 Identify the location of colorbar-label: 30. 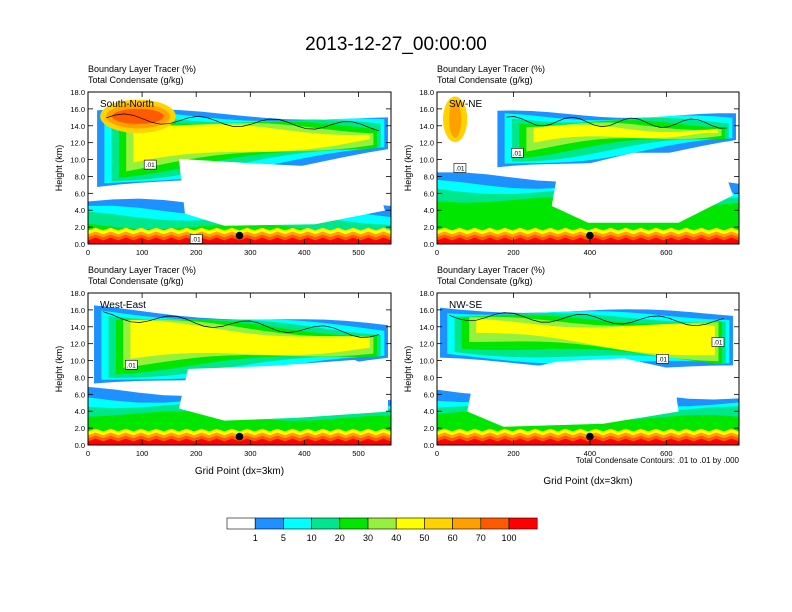
(368, 538).